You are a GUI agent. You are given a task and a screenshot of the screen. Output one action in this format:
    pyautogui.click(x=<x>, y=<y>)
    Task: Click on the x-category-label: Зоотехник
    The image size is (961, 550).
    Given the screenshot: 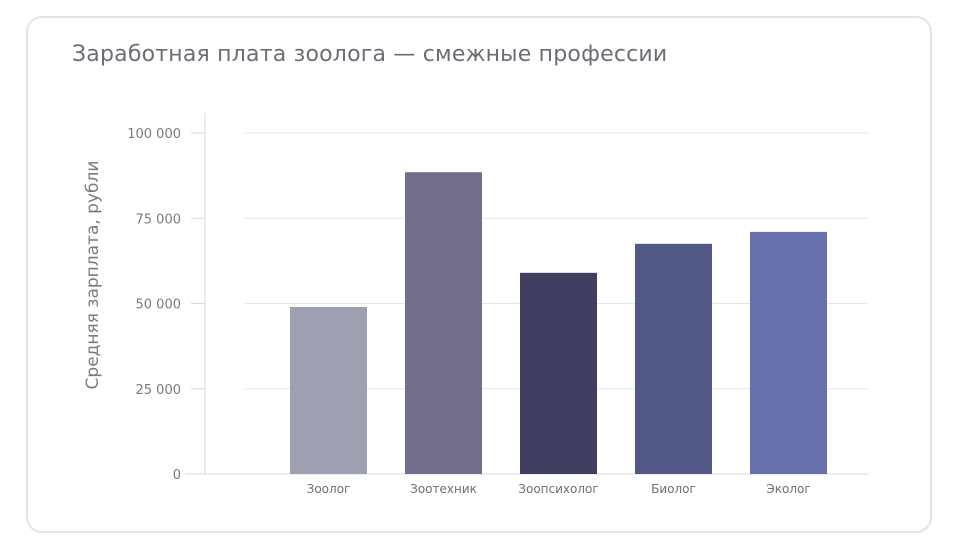 What is the action you would take?
    pyautogui.click(x=443, y=489)
    